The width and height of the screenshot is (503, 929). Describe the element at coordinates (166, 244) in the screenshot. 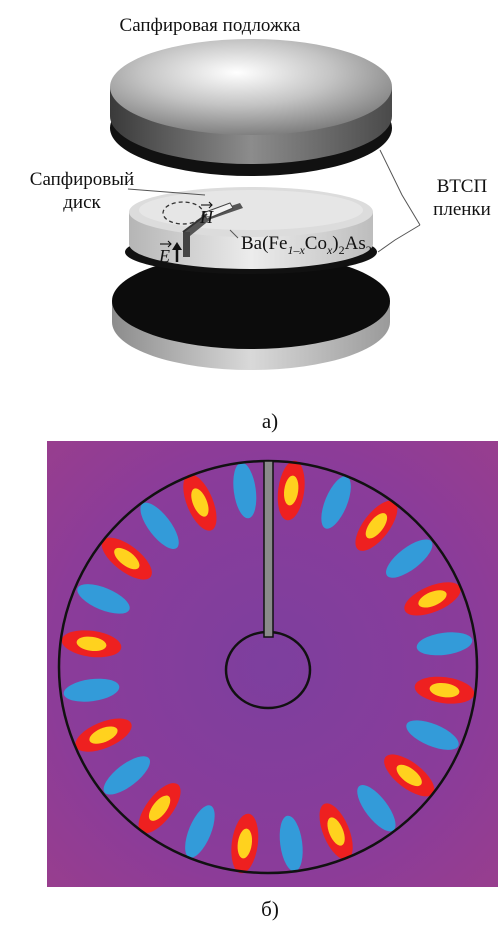

I see `vector-e-arrow-icon` at that location.